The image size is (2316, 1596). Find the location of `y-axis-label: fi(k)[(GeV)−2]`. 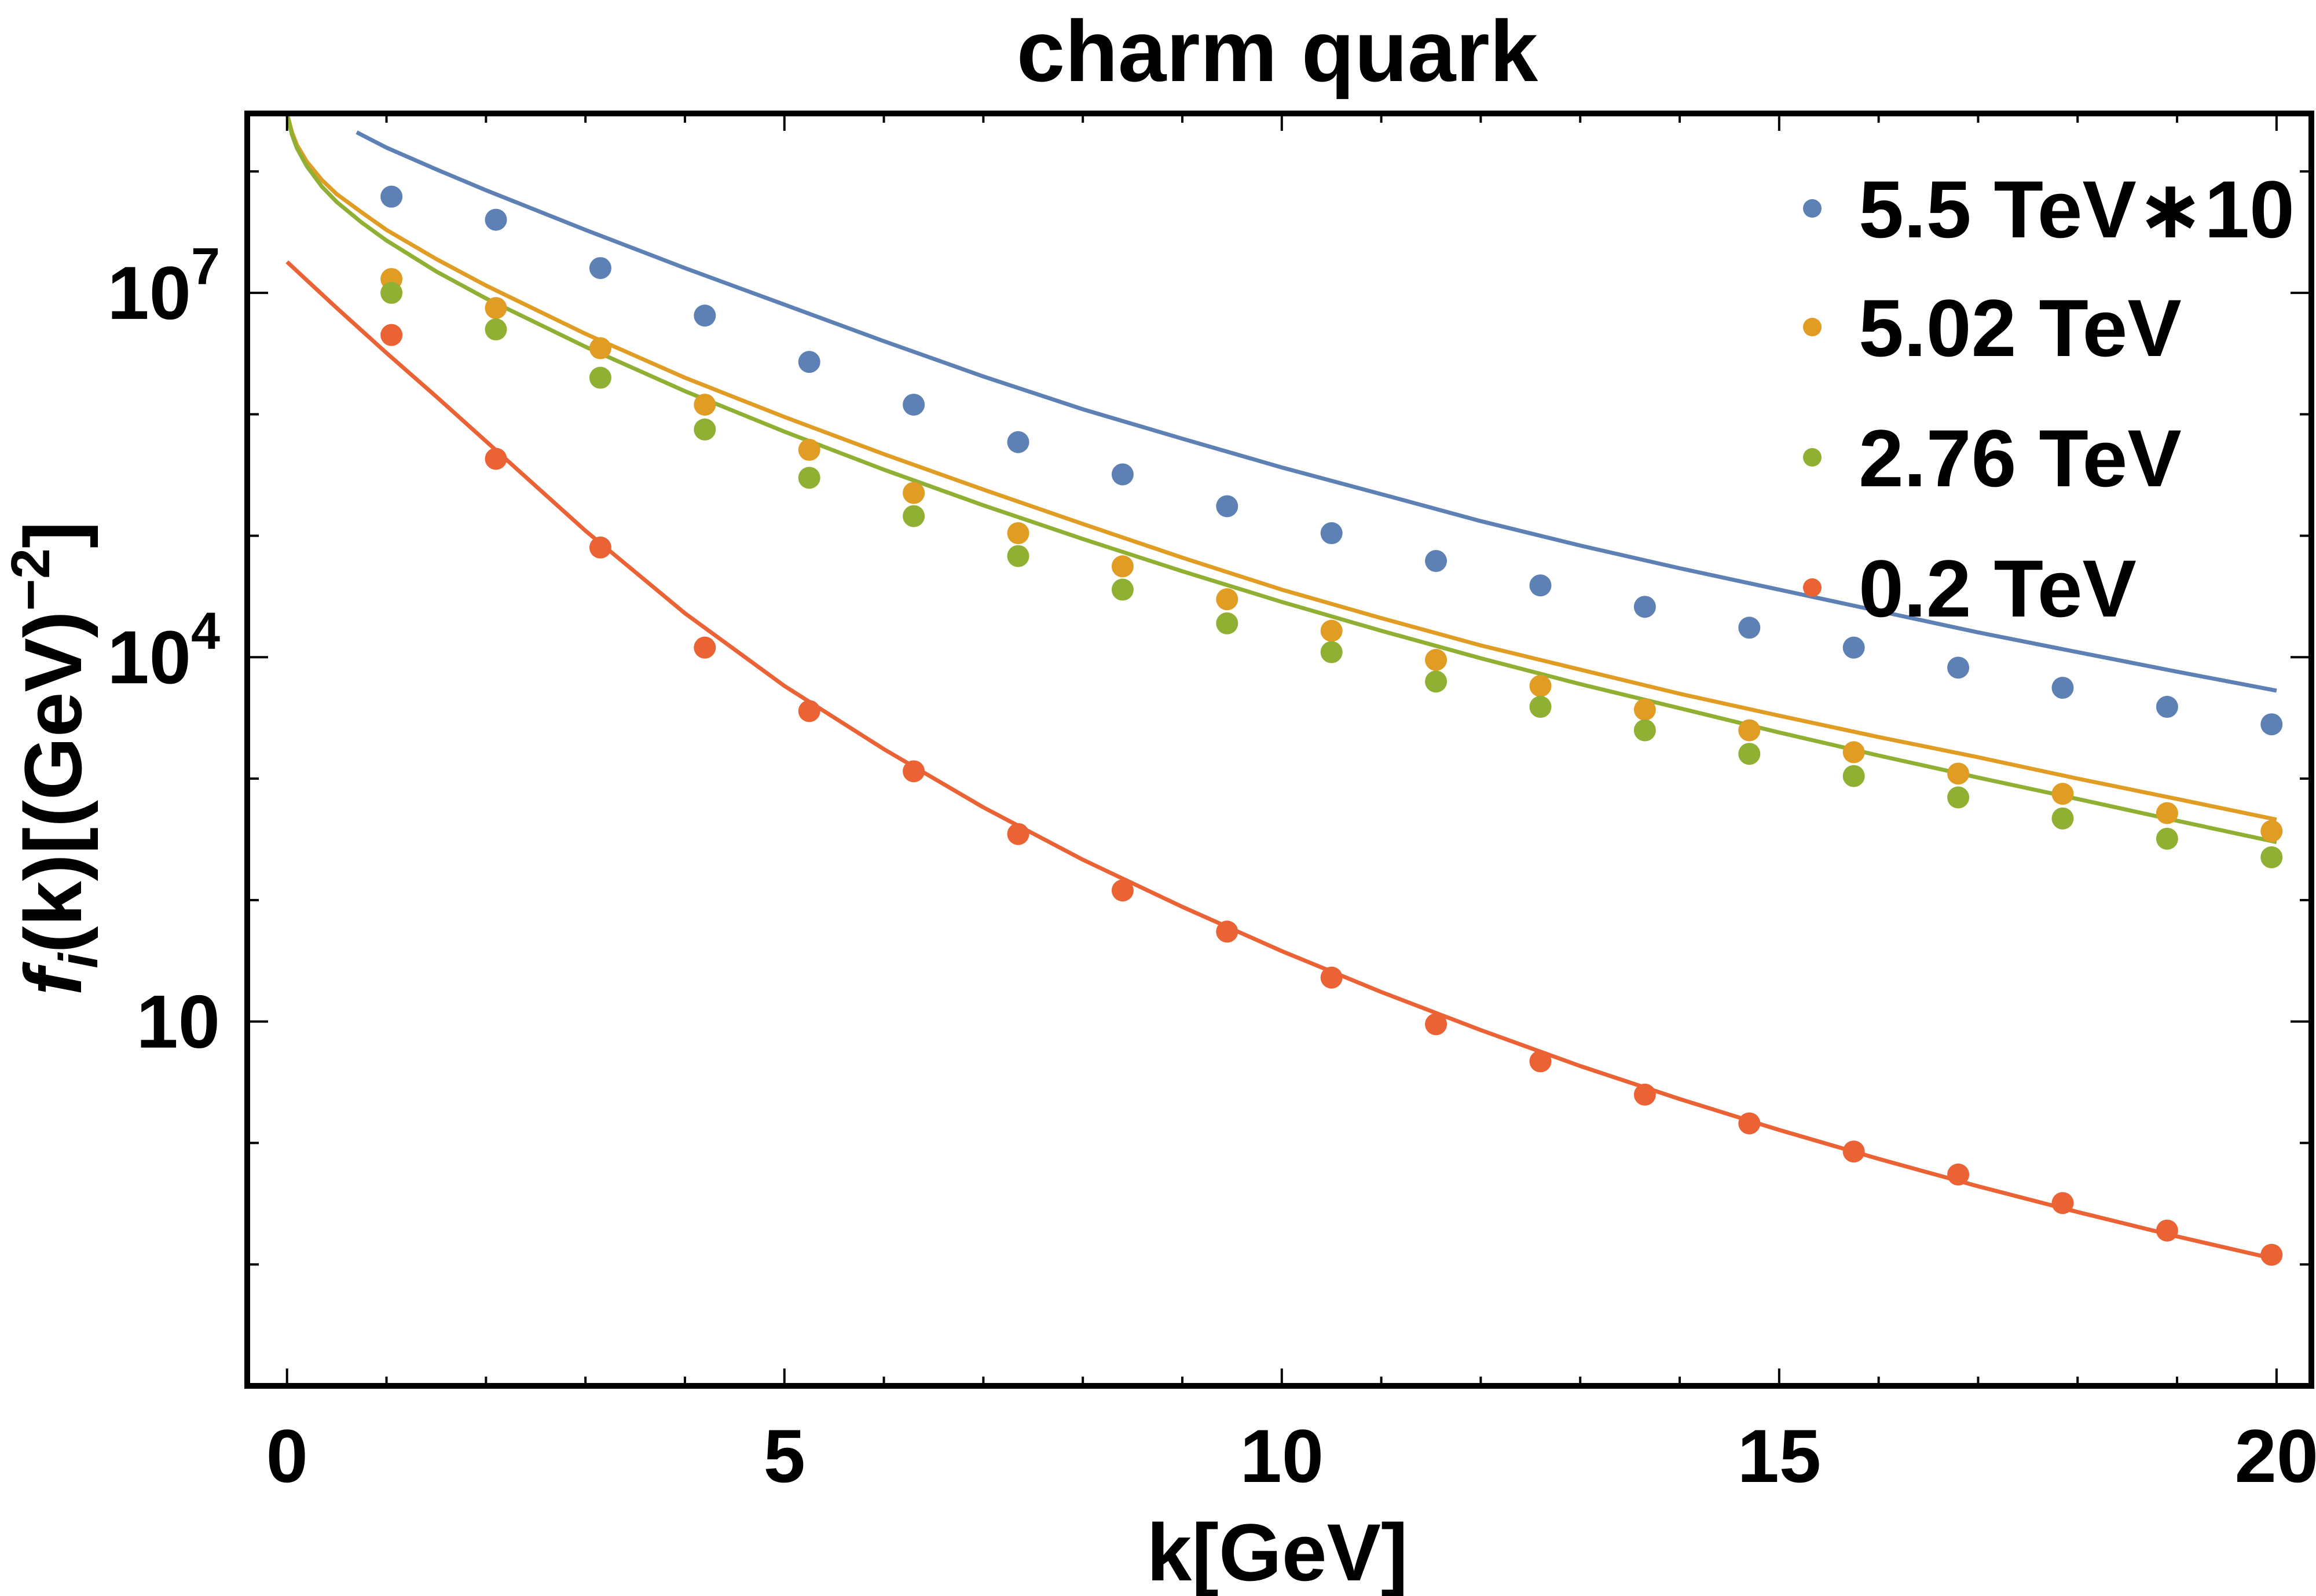

y-axis-label: fi(k)[(GeV)−2] is located at coordinates (54, 758).